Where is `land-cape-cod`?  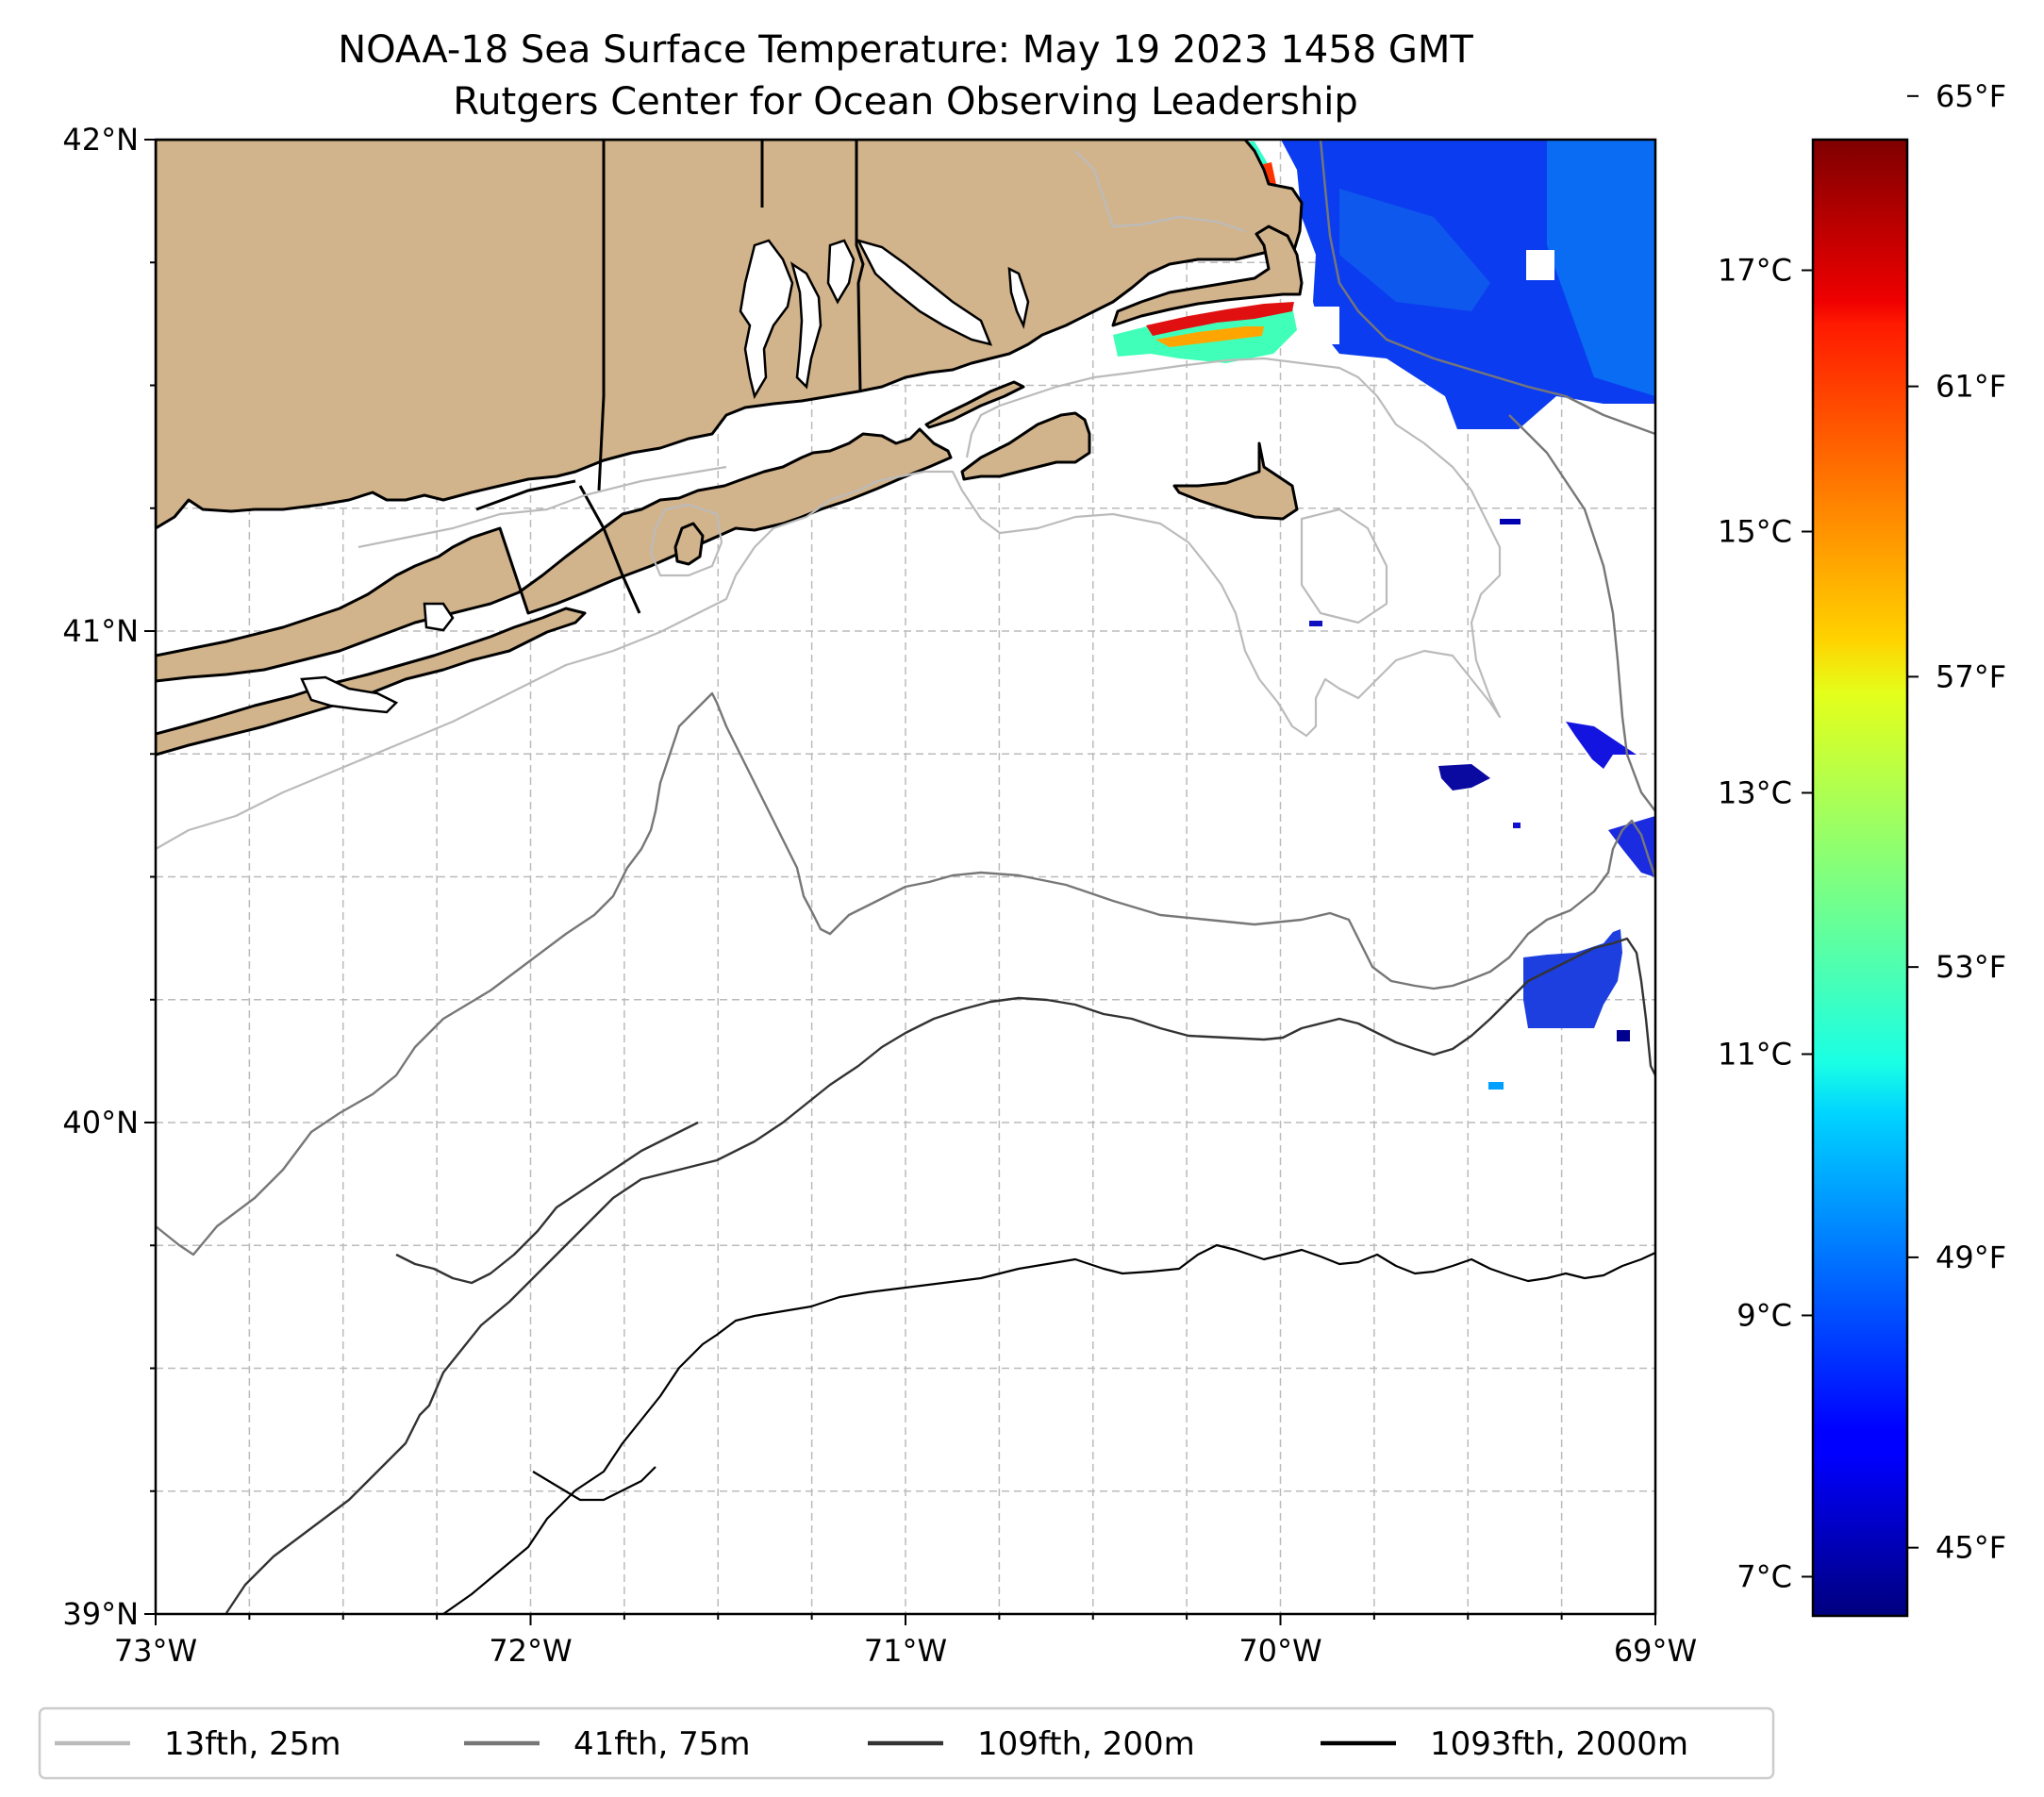 land-cape-cod is located at coordinates (1208, 276).